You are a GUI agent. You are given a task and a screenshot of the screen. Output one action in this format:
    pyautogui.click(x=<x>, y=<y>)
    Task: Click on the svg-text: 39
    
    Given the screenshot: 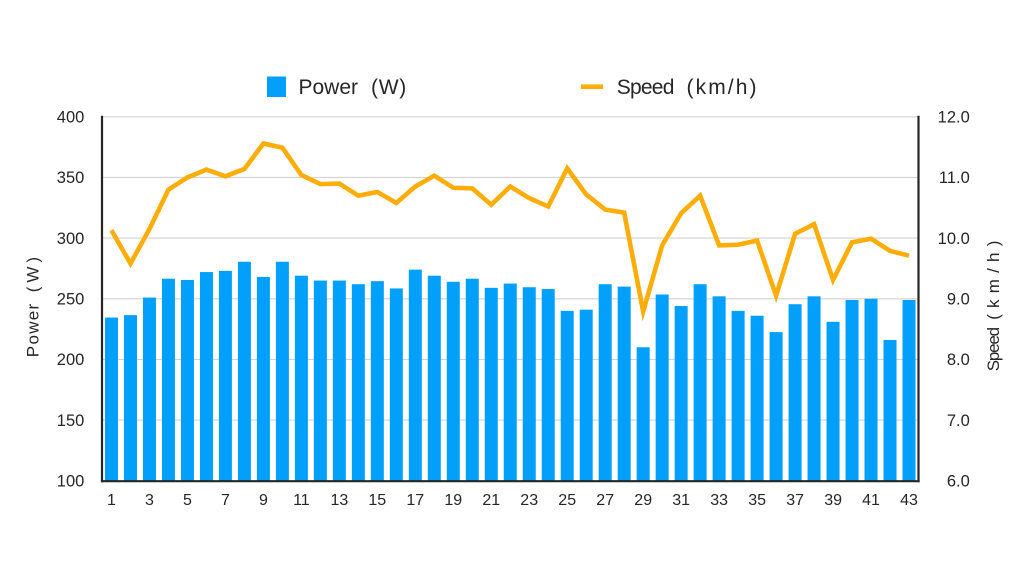 What is the action you would take?
    pyautogui.click(x=833, y=500)
    